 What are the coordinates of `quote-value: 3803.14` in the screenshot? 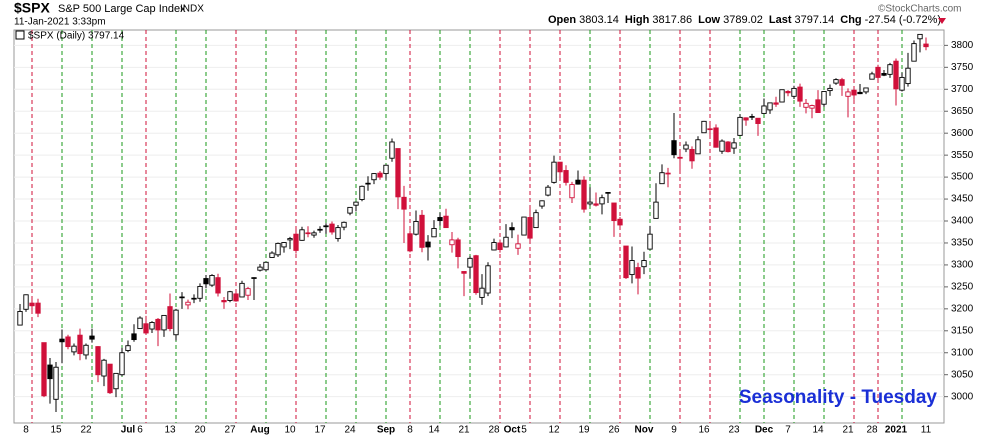 It's located at (599, 20).